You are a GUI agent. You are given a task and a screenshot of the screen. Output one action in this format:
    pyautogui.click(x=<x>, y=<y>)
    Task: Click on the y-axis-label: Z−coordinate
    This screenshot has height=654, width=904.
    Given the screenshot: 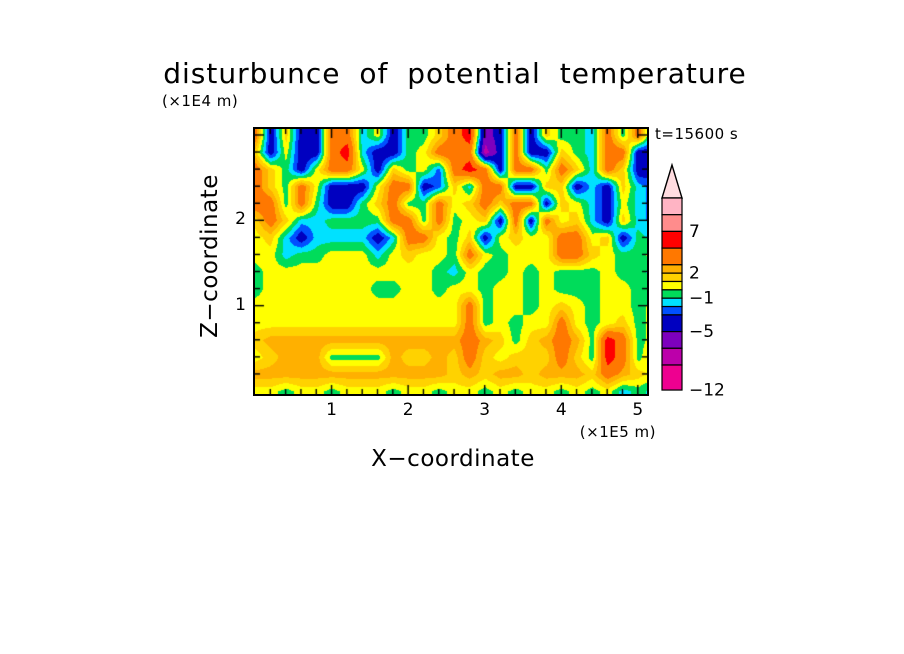 What is the action you would take?
    pyautogui.click(x=210, y=256)
    